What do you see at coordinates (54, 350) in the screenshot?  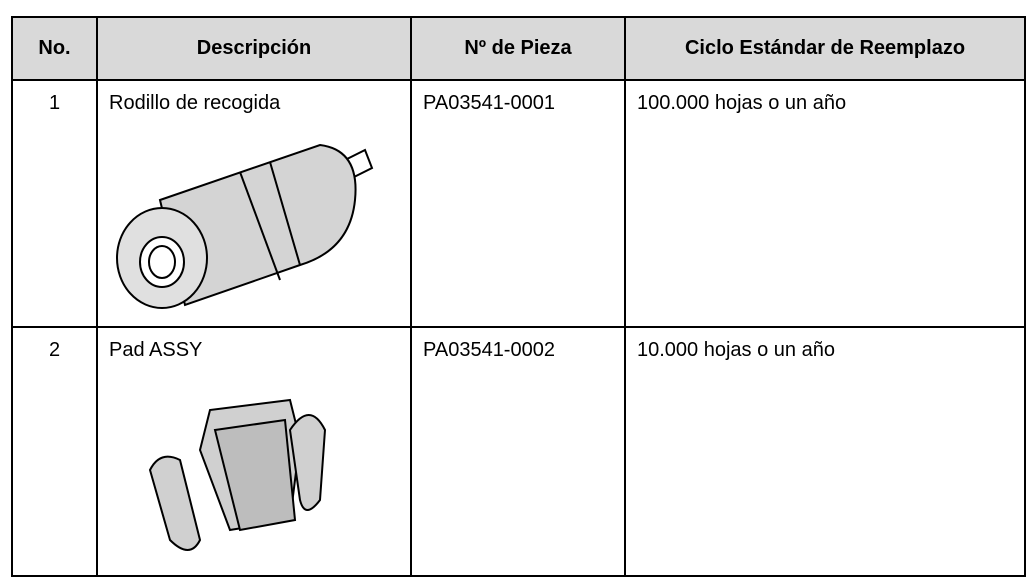 I see `table-cell: 2` at bounding box center [54, 350].